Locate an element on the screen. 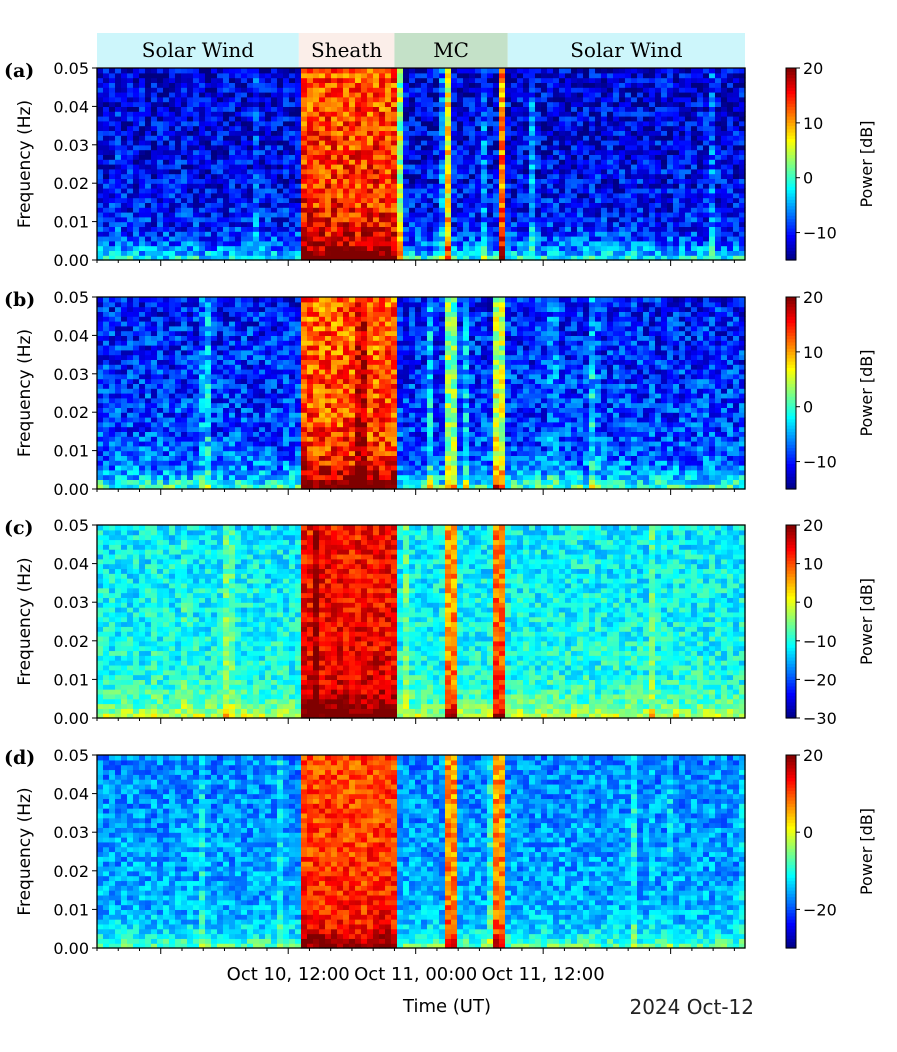 The height and width of the screenshot is (1052, 897). y-tick-label: 0.03 is located at coordinates (71, 145).